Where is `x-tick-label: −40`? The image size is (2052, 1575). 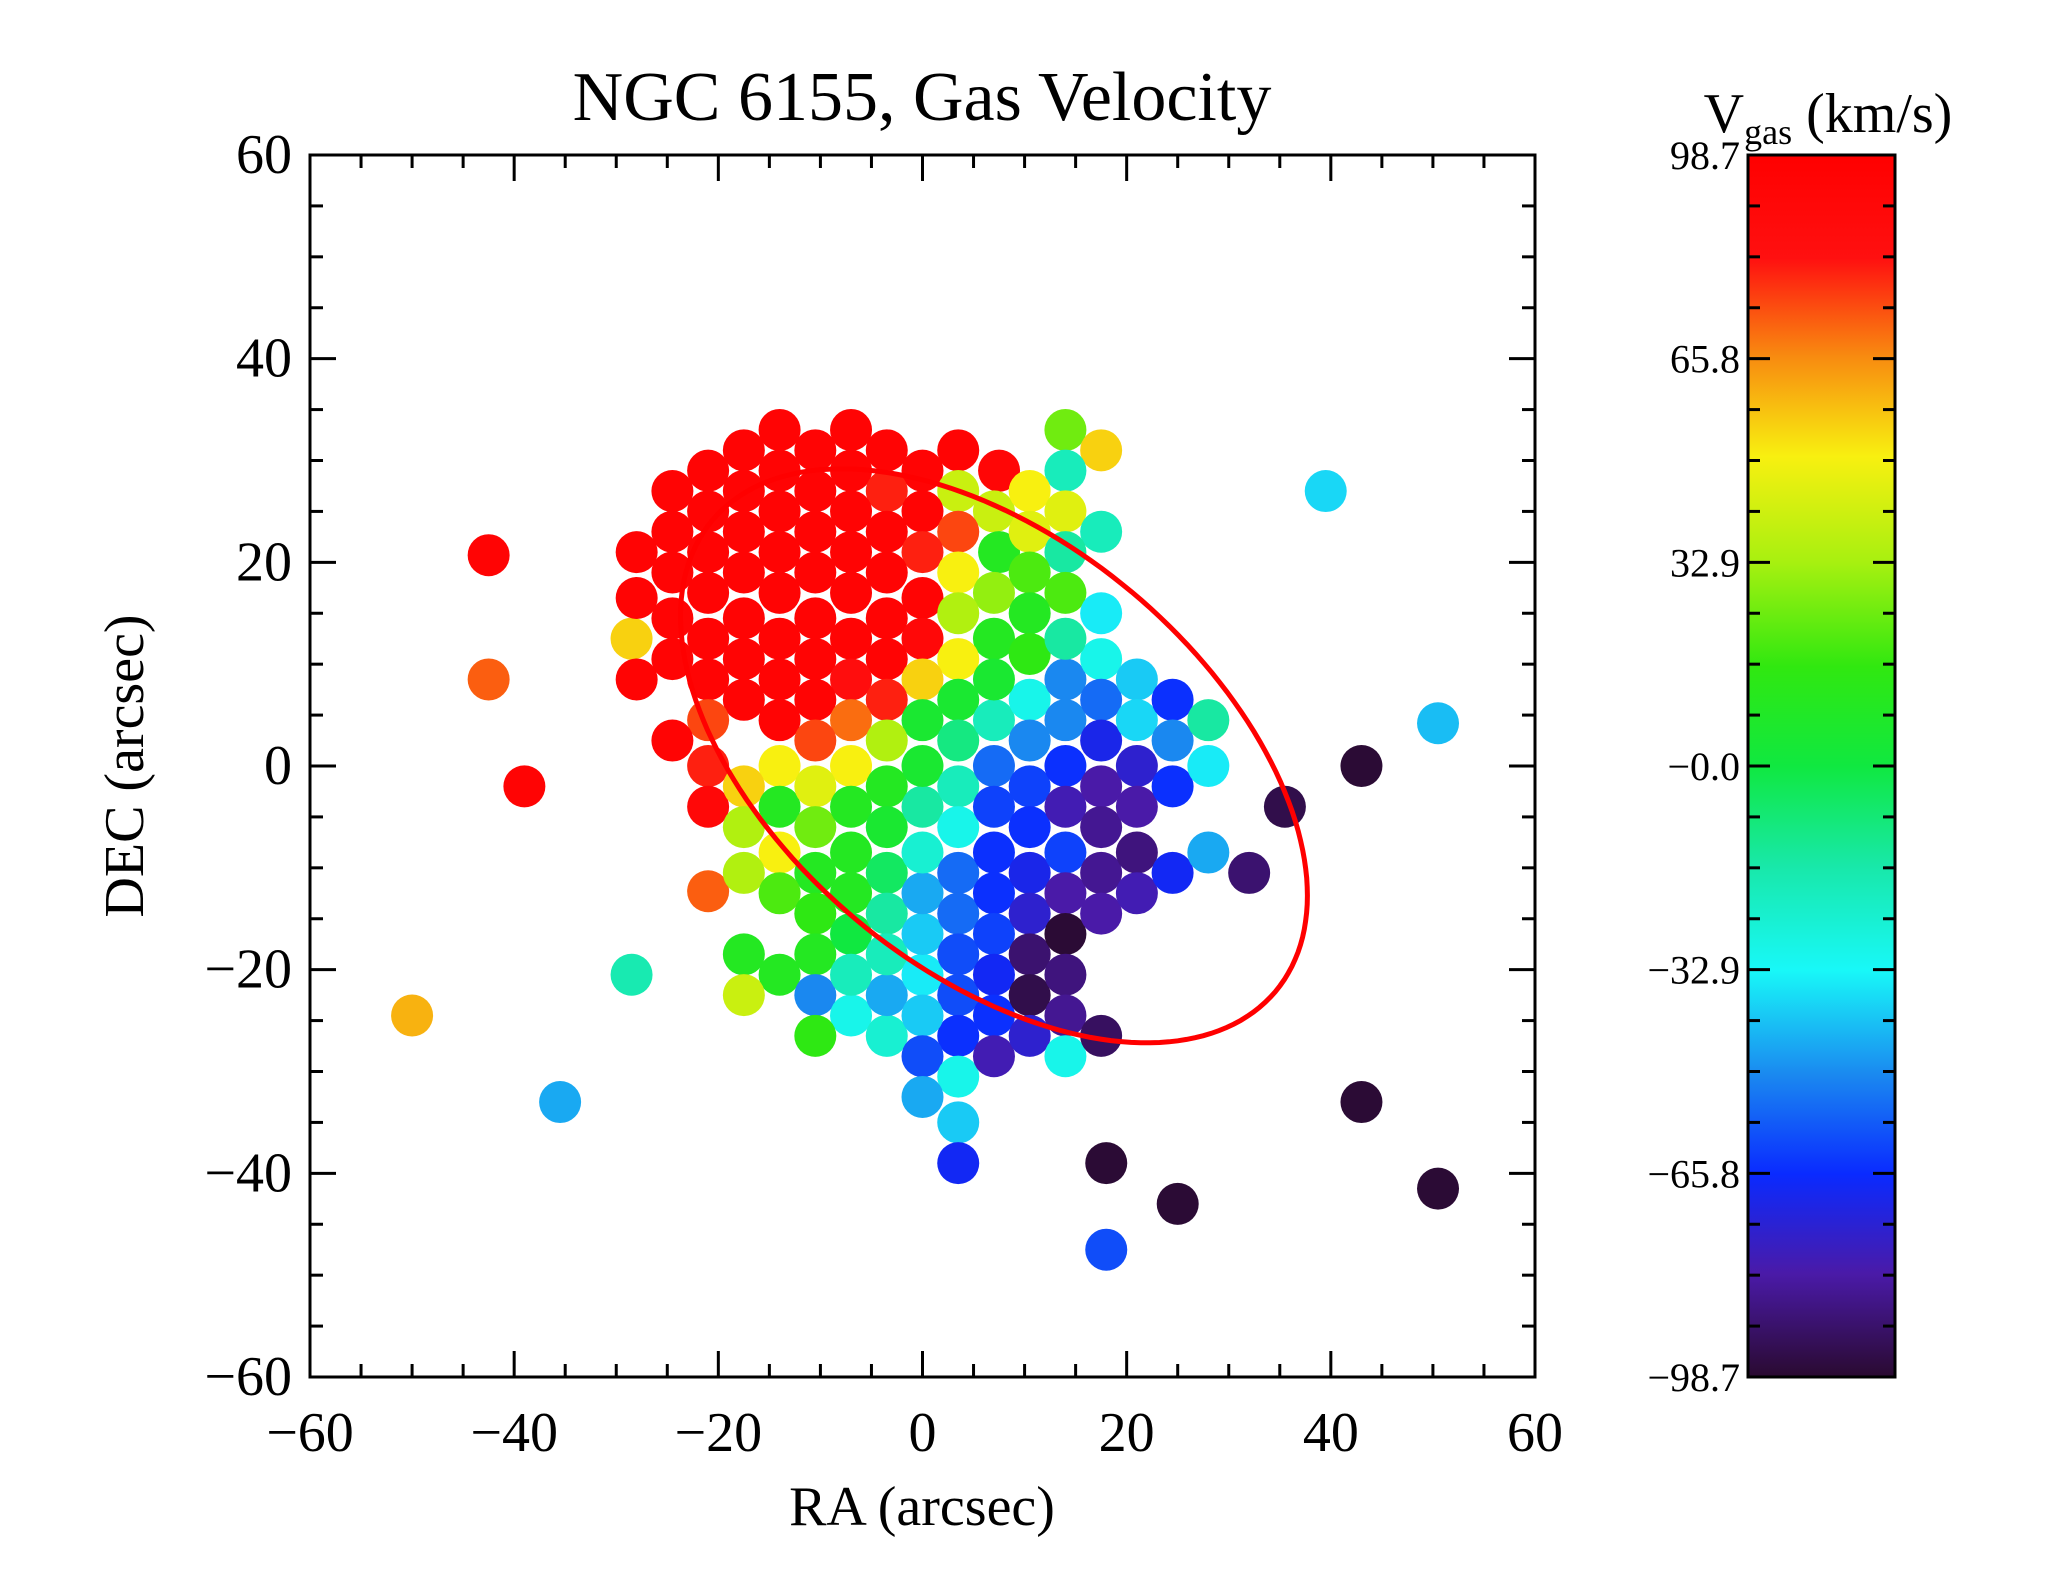 x-tick-label: −40 is located at coordinates (514, 1433).